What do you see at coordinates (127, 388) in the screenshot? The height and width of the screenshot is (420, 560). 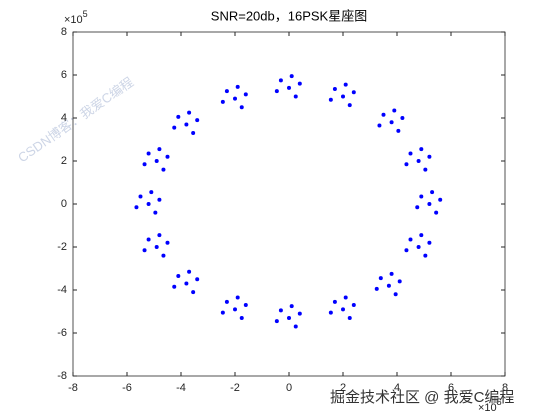 I see `x-tick-label: -6` at bounding box center [127, 388].